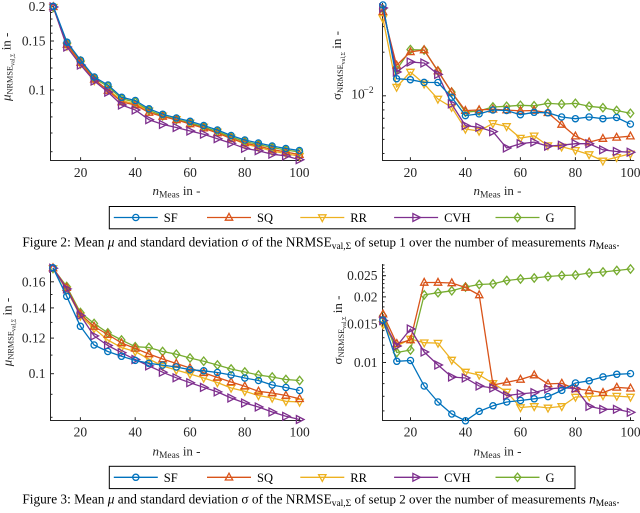 This screenshot has width=640, height=513. I want to click on svg-text: 0.12, so click(34, 338).